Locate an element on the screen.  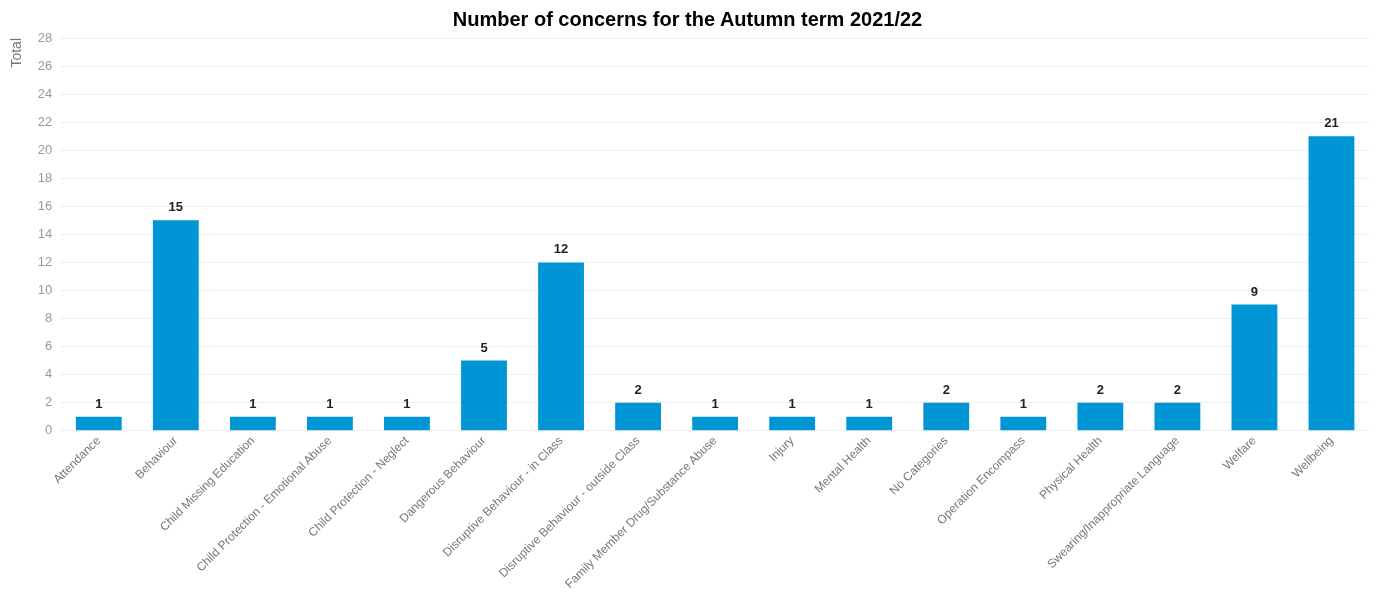
y-tick-label: 18 is located at coordinates (45, 177).